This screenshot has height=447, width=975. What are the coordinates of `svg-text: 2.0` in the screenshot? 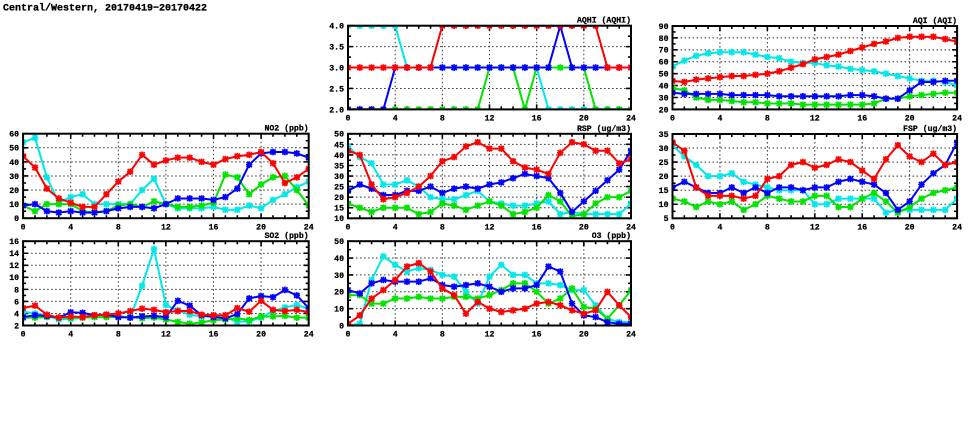 It's located at (336, 110).